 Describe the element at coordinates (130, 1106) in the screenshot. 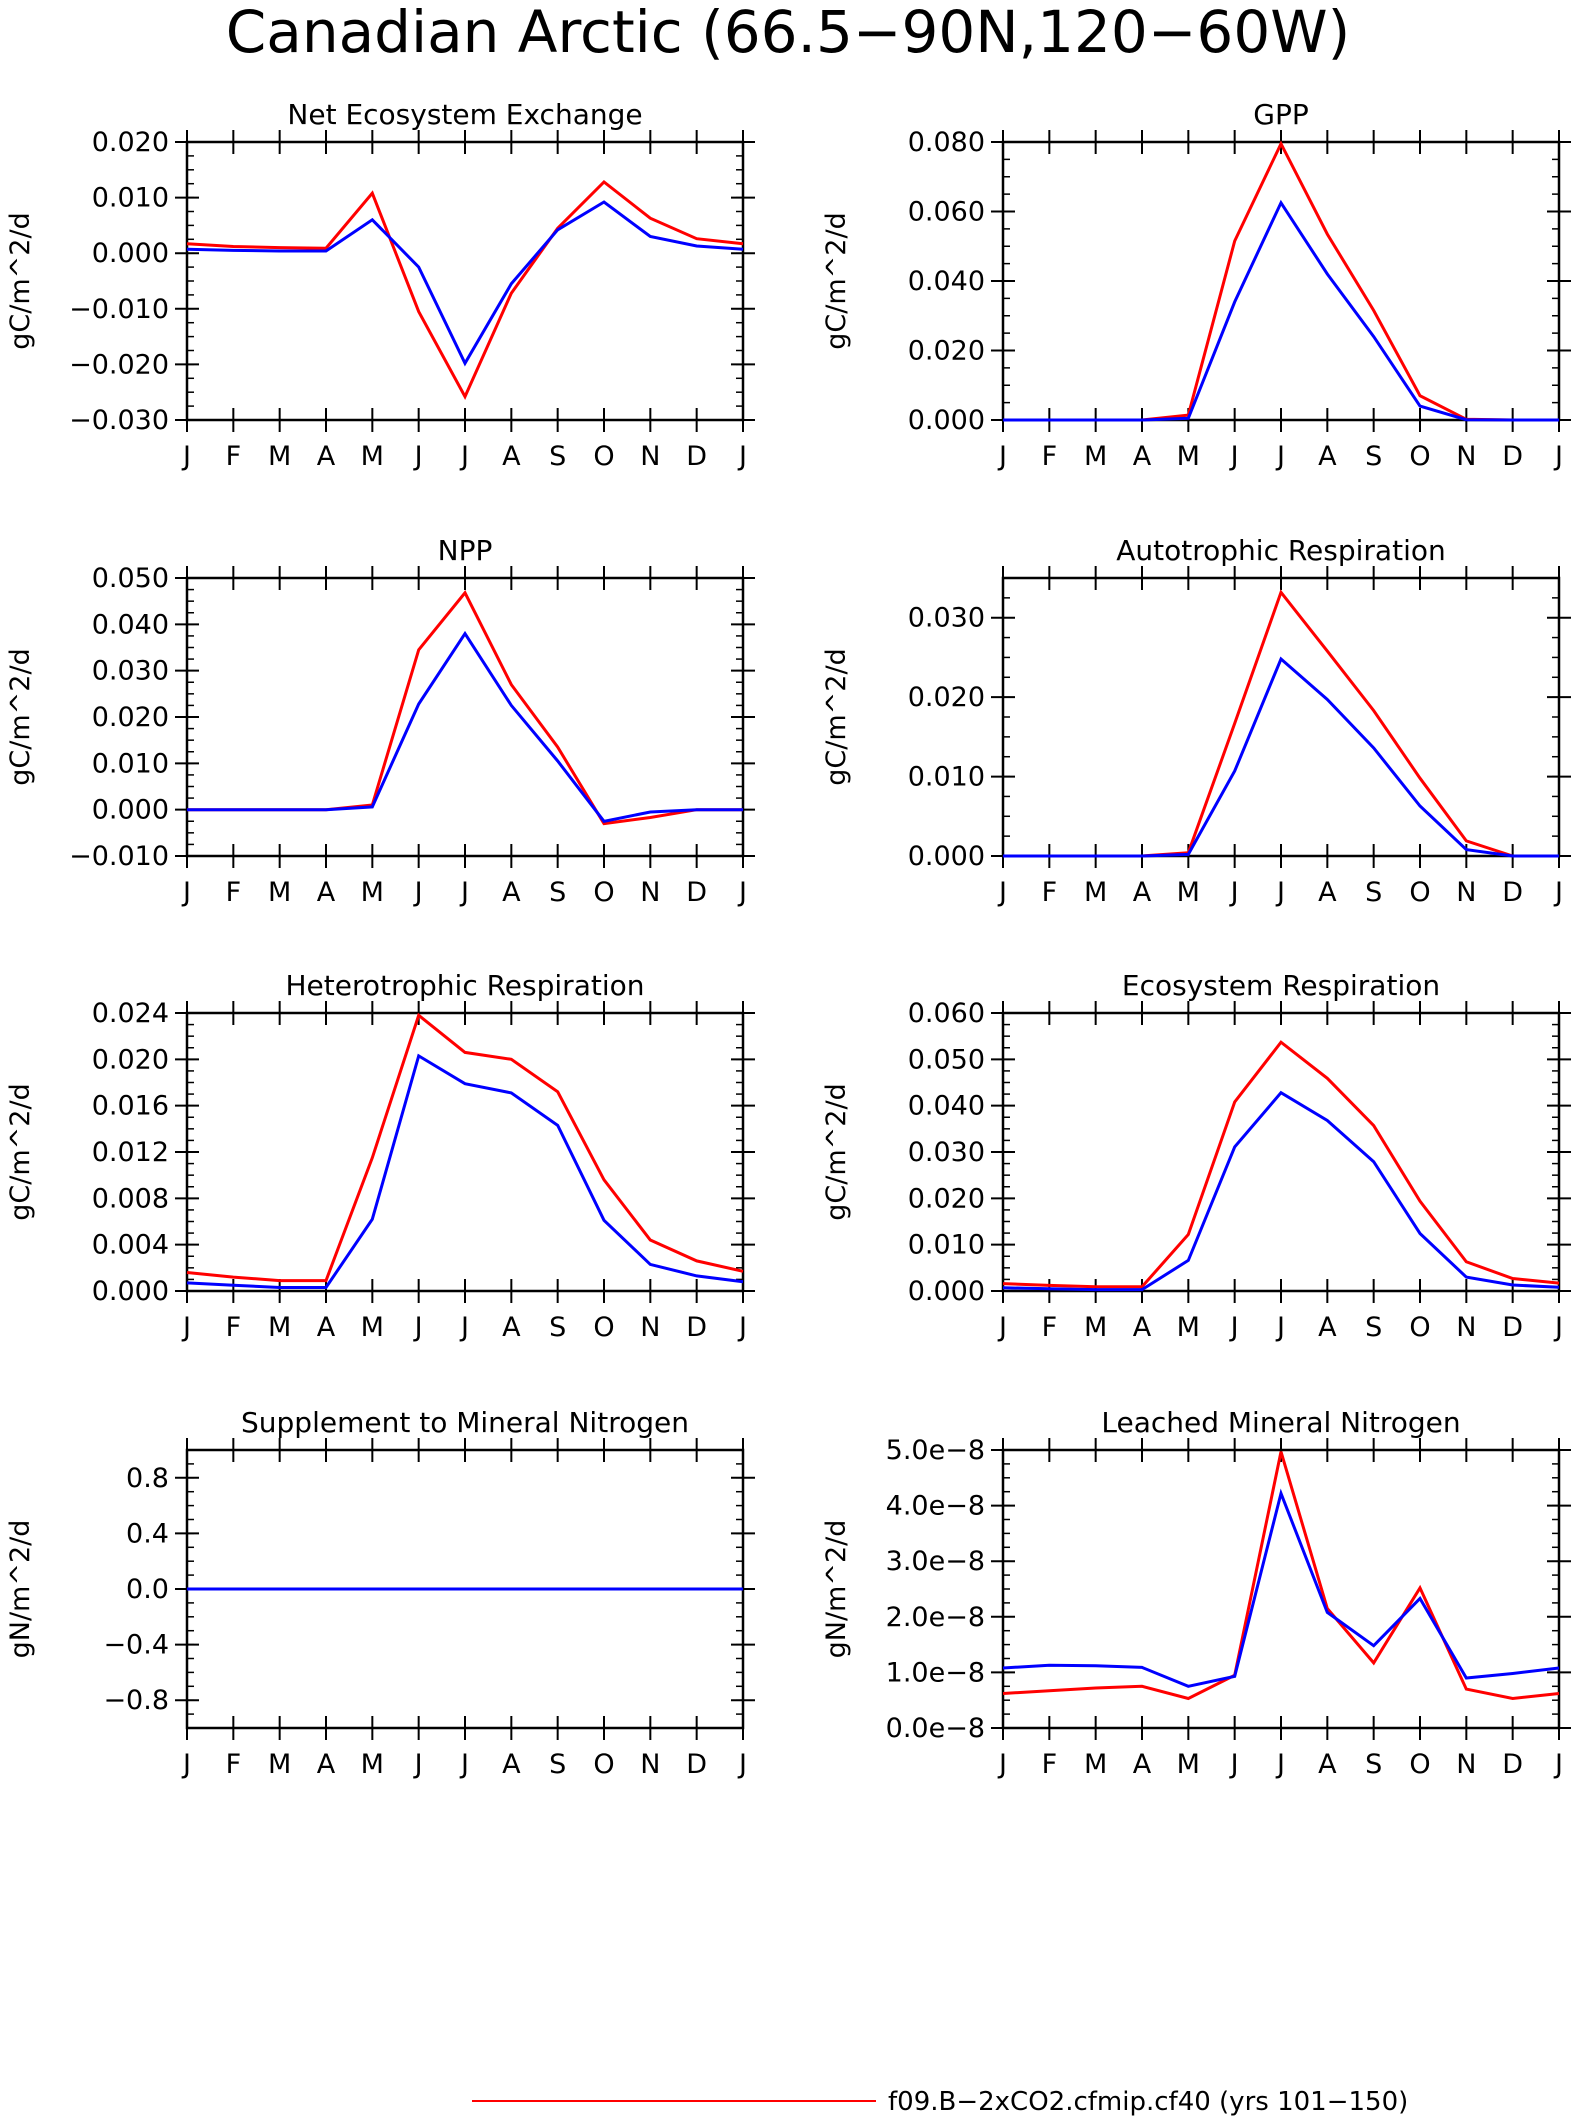

I see `y-tick-label: 0.016` at that location.